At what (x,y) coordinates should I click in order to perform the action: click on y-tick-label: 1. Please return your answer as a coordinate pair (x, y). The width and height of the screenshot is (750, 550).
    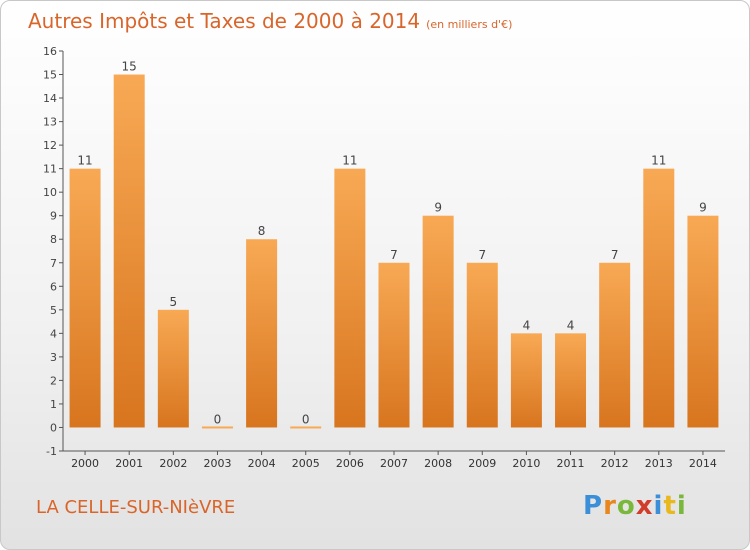
    Looking at the image, I should click on (53, 404).